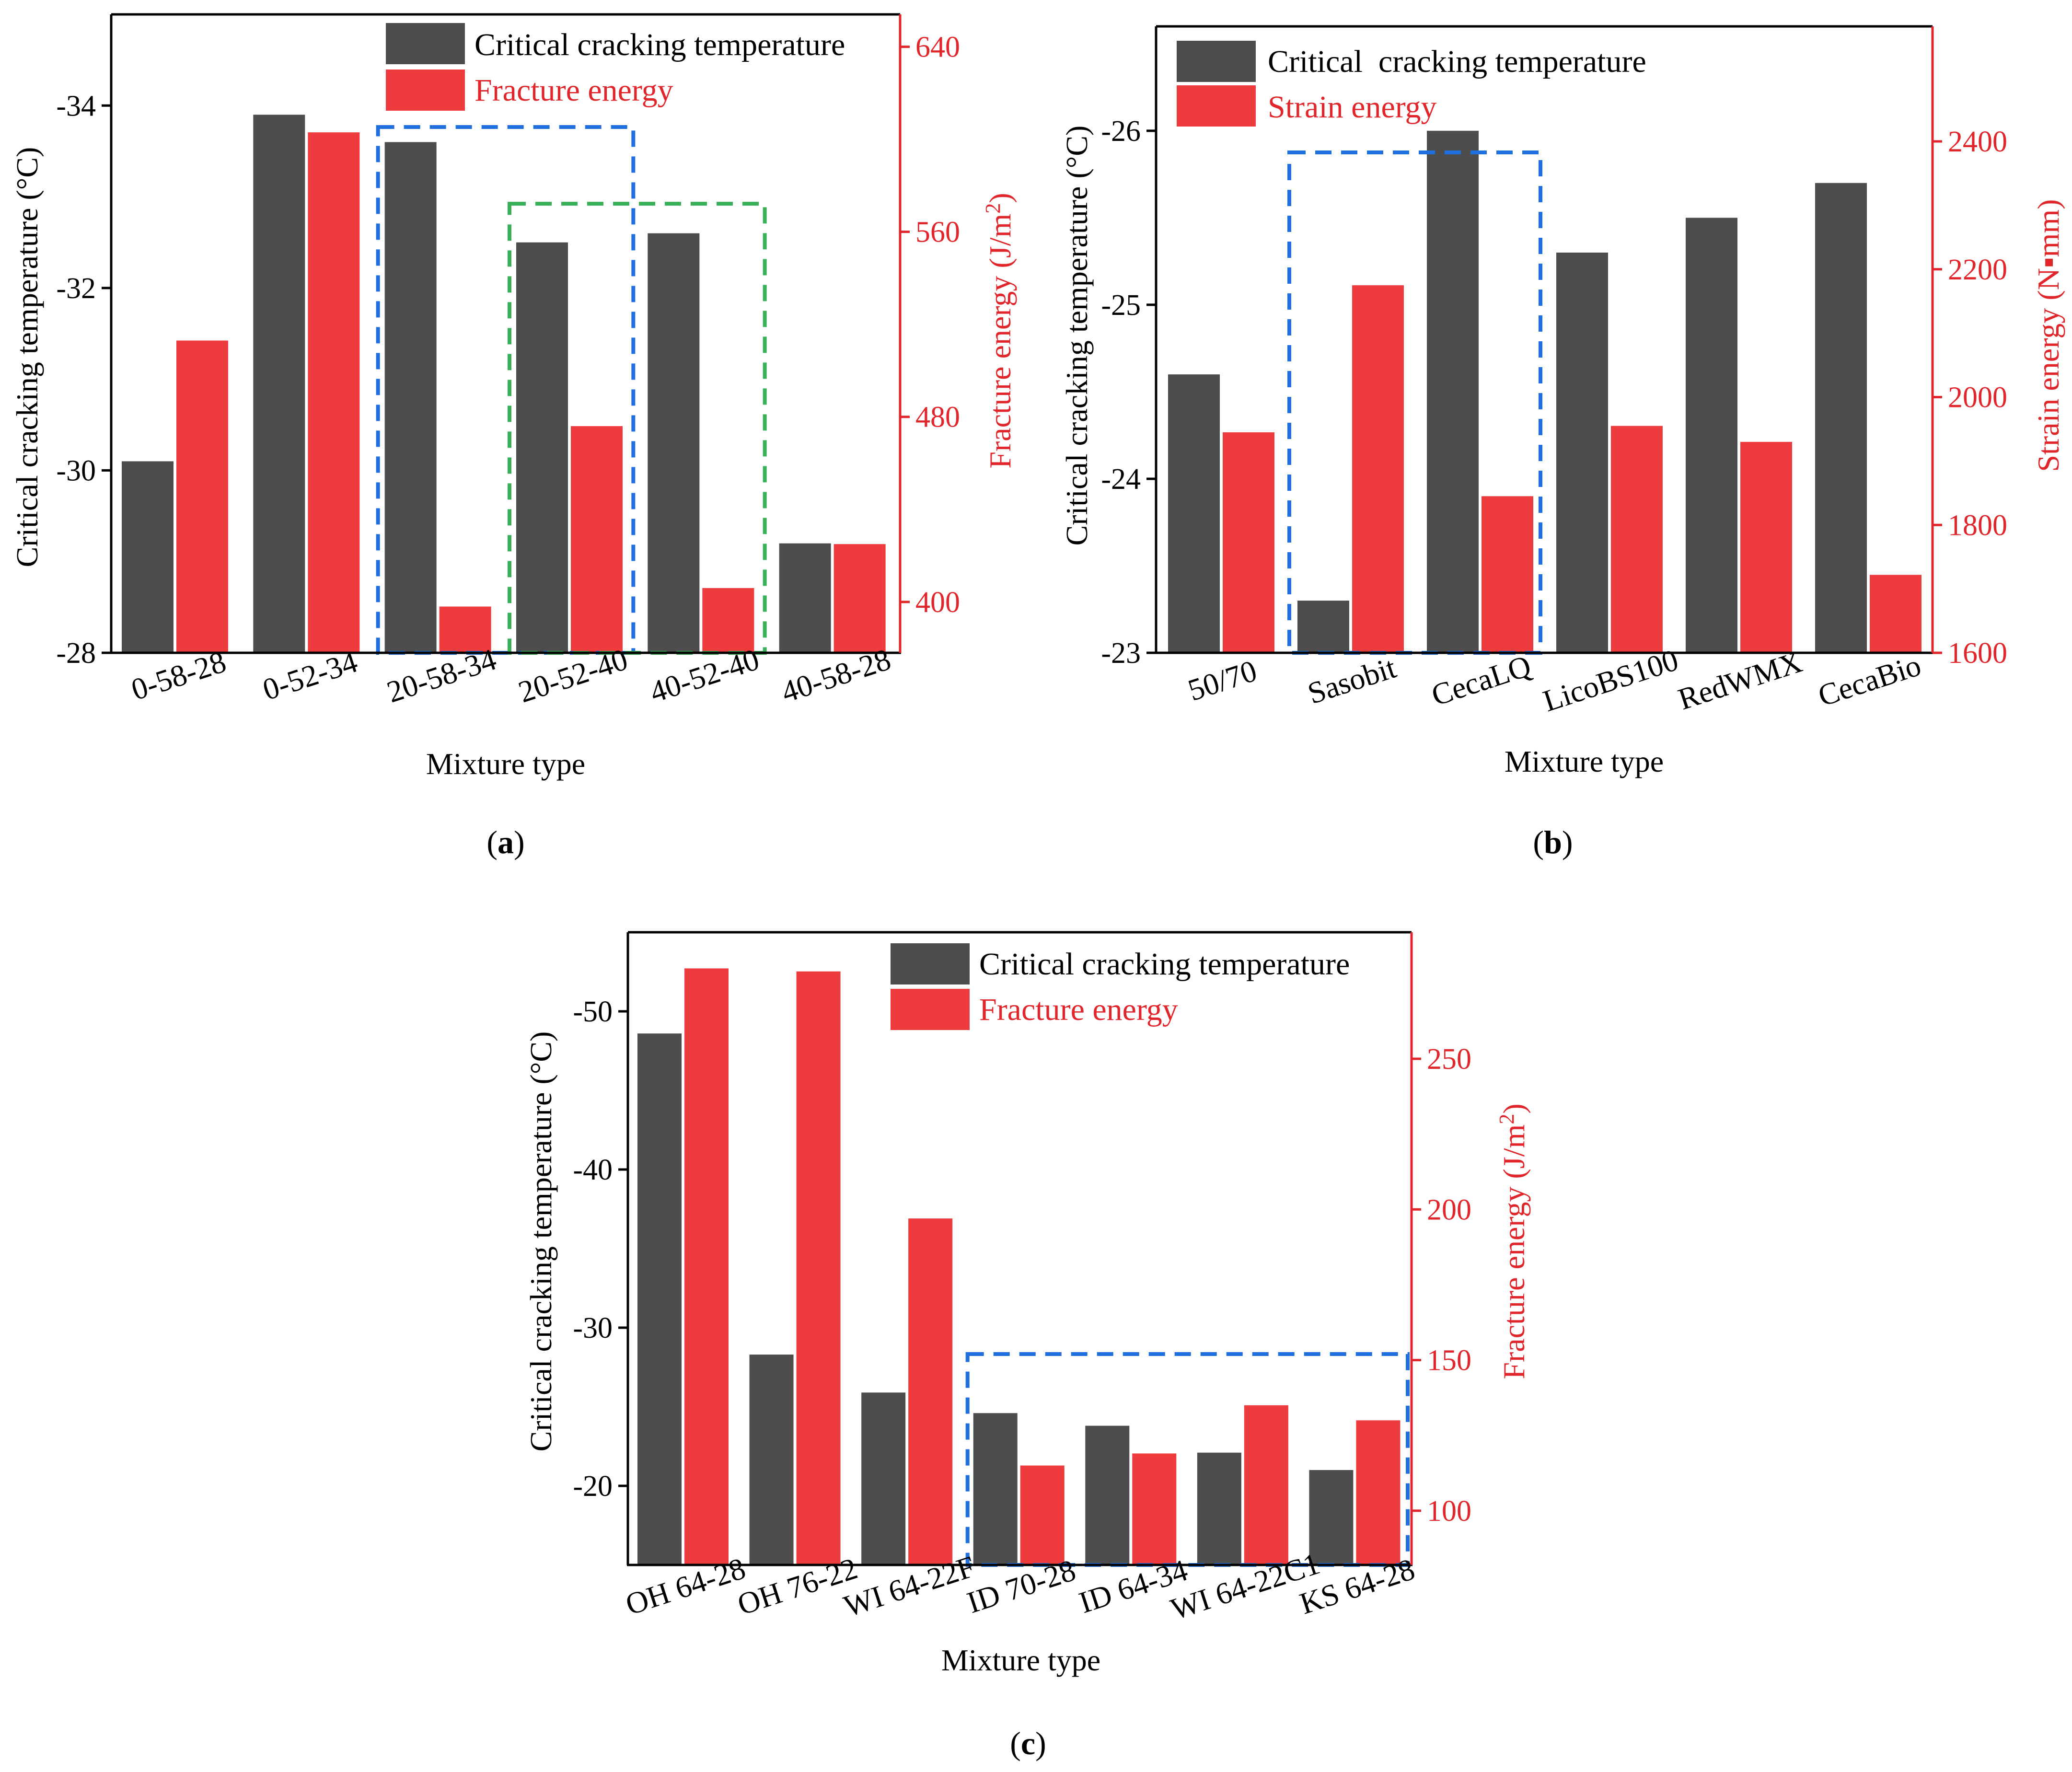  I want to click on panel-c-y-left-title: Critical cracking temperature (°C), so click(541, 1242).